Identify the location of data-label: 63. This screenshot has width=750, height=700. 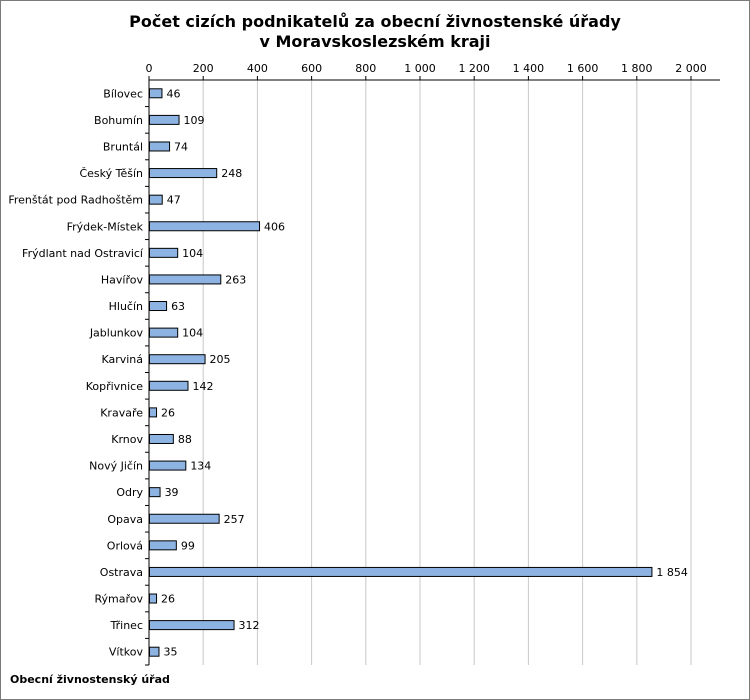
(178, 306).